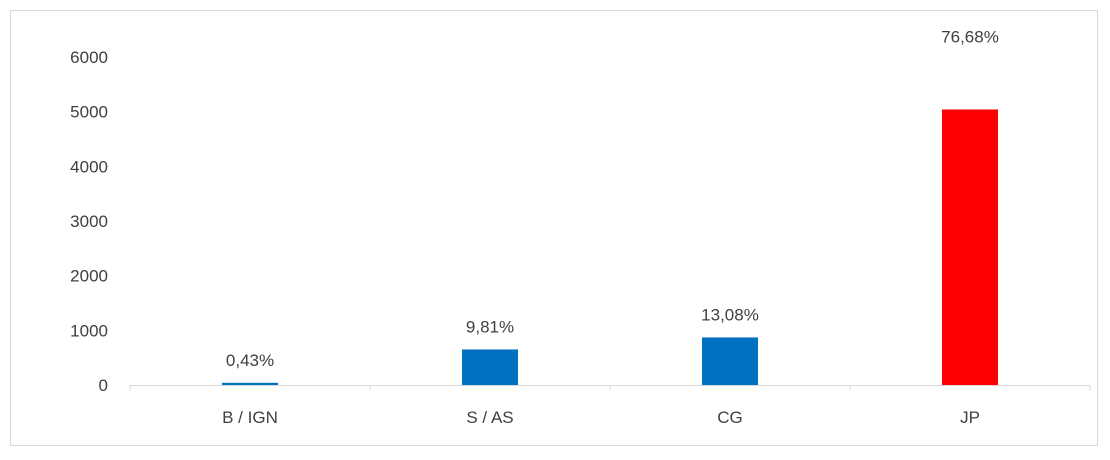 This screenshot has height=460, width=1110. What do you see at coordinates (490, 326) in the screenshot?
I see `data-label: 9,81%` at bounding box center [490, 326].